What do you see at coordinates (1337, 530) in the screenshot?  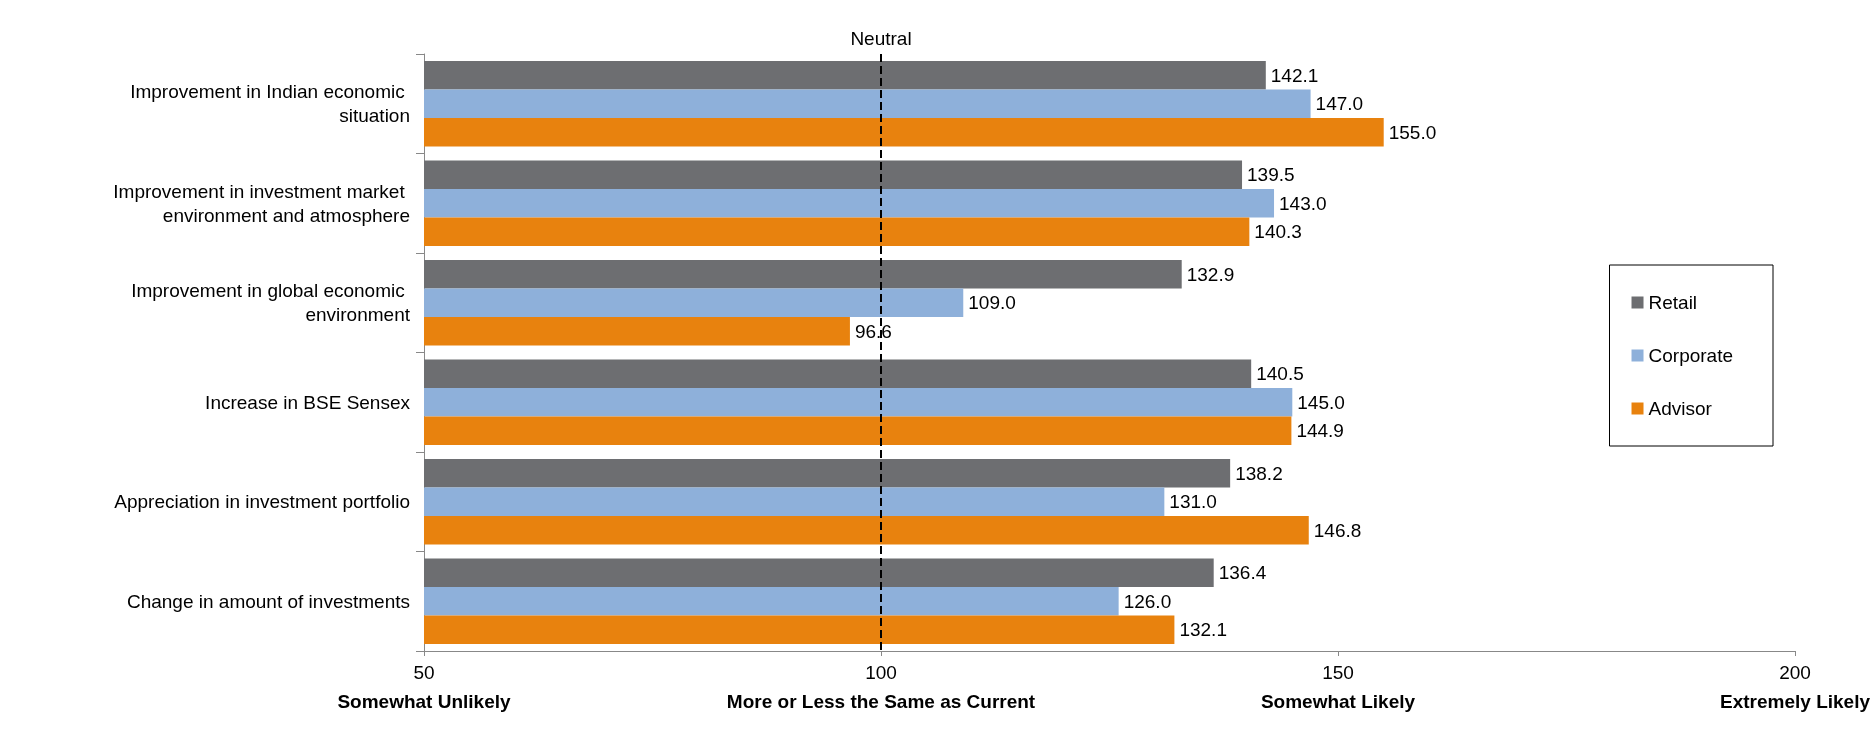 I see `data-label: 146.8` at bounding box center [1337, 530].